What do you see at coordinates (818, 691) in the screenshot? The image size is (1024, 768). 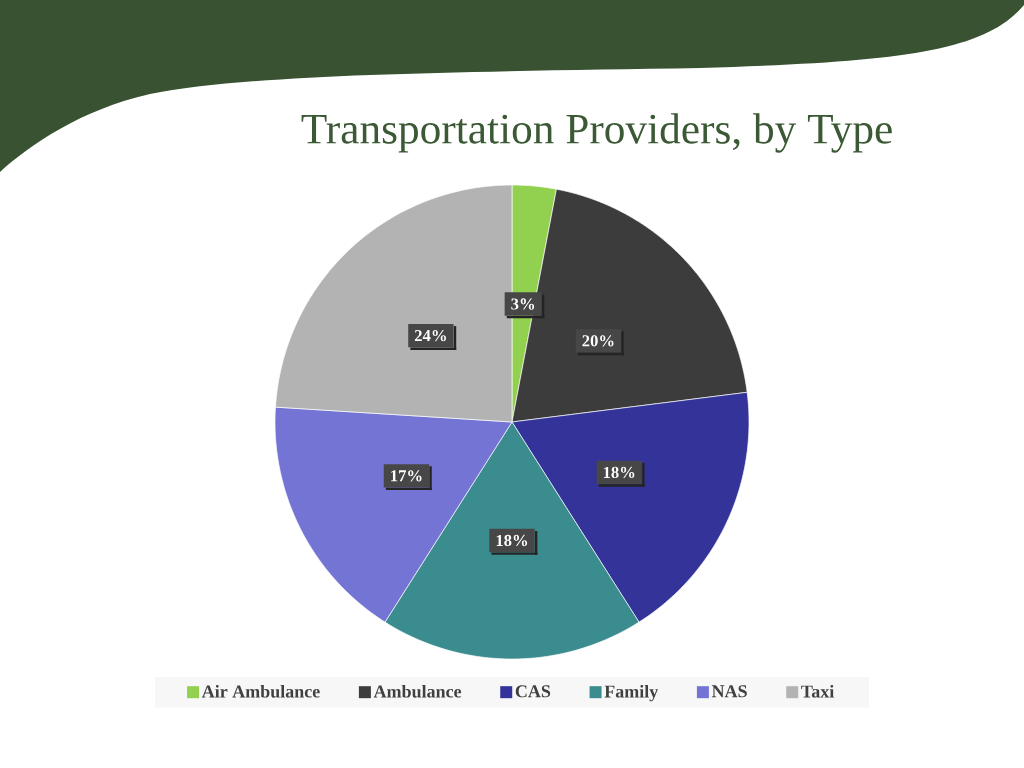 I see `legend-label: Taxi` at bounding box center [818, 691].